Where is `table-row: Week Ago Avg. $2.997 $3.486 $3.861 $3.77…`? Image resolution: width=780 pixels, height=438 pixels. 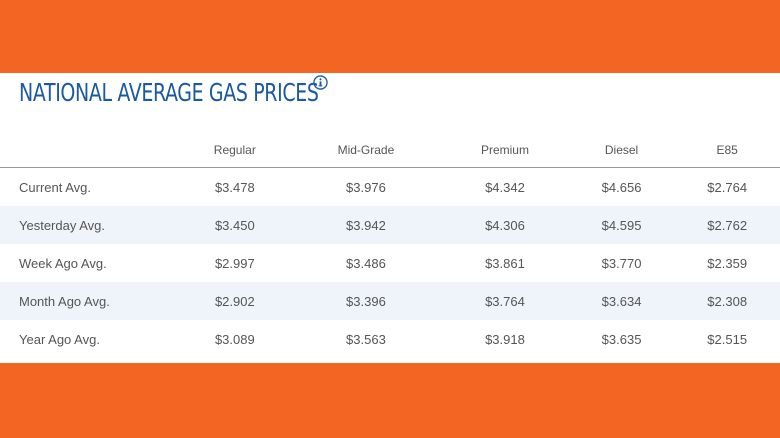
table-row: Week Ago Avg. $2.997 $3.486 $3.861 $3.77… is located at coordinates (390, 263).